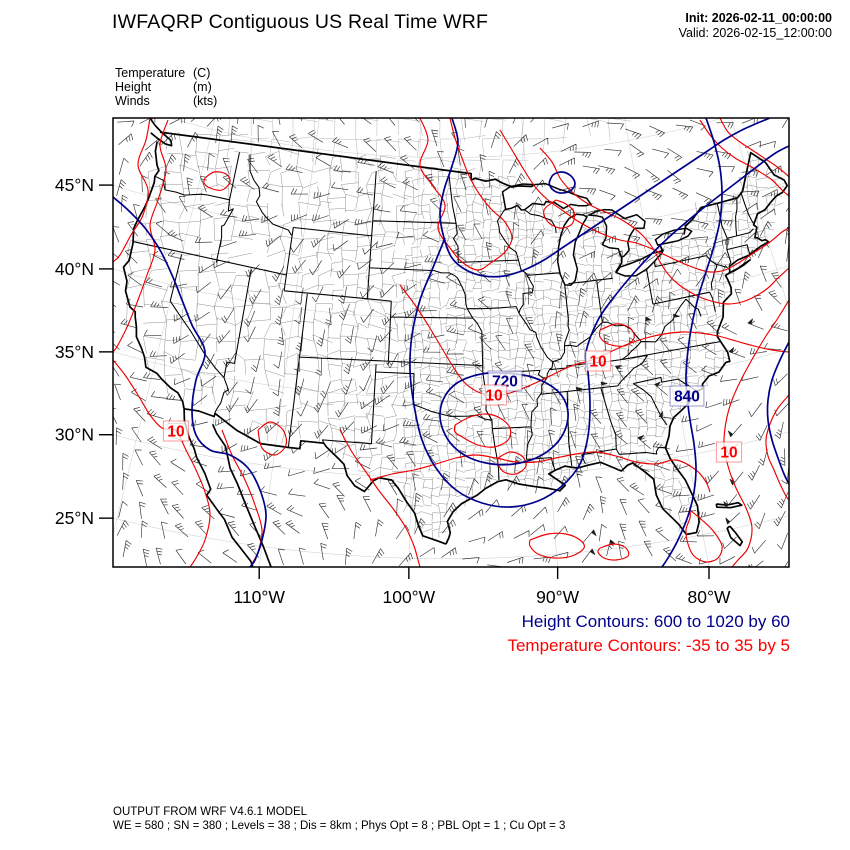 The width and height of the screenshot is (850, 850). I want to click on lon-tick-label: 90°W, so click(557, 597).